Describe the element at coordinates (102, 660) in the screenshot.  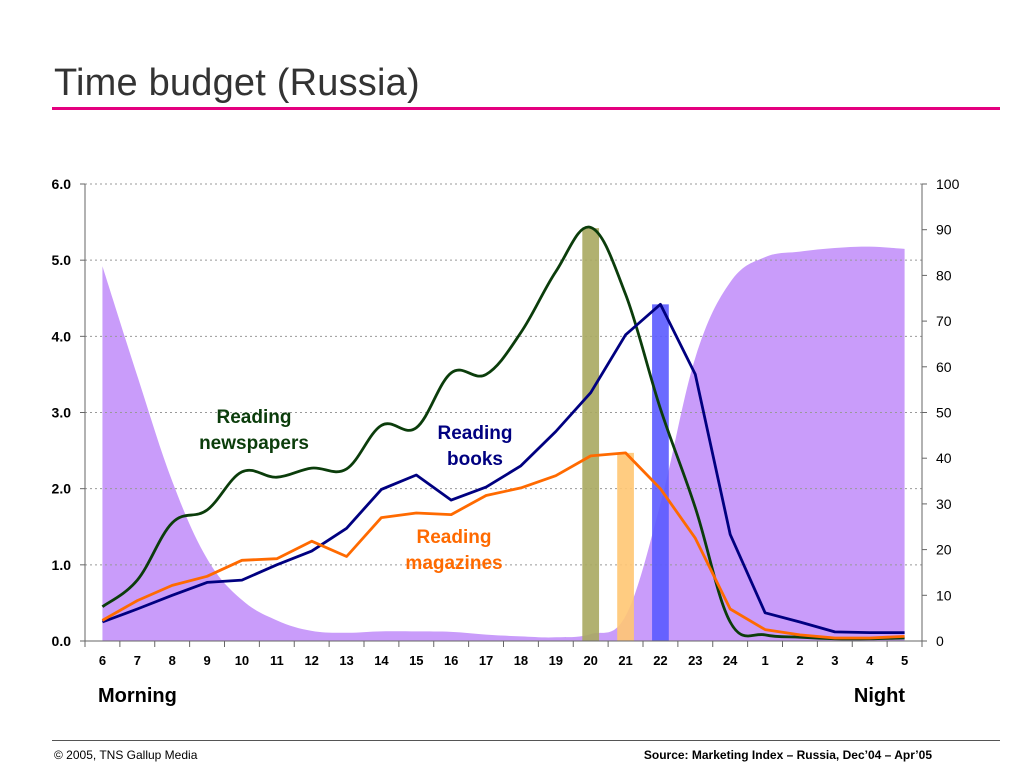
I see `x-tick-label: 6` at that location.